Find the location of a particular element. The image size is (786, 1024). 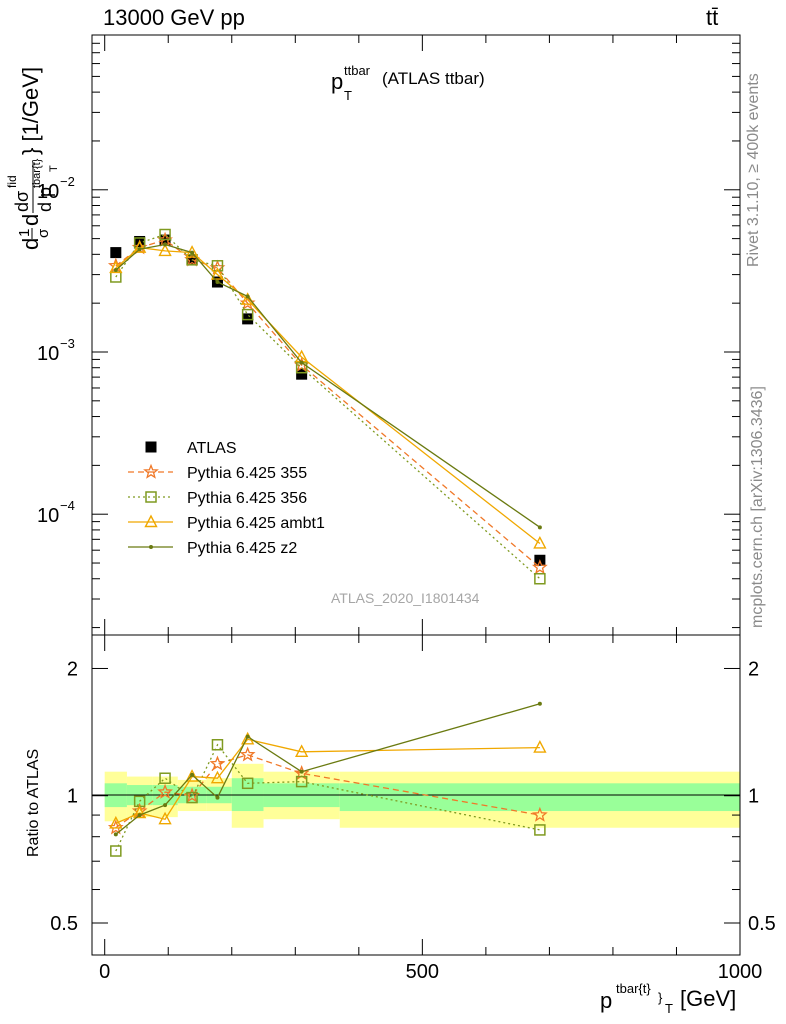

ylabel-den-sub: tbar{t} is located at coordinates (37, 173).